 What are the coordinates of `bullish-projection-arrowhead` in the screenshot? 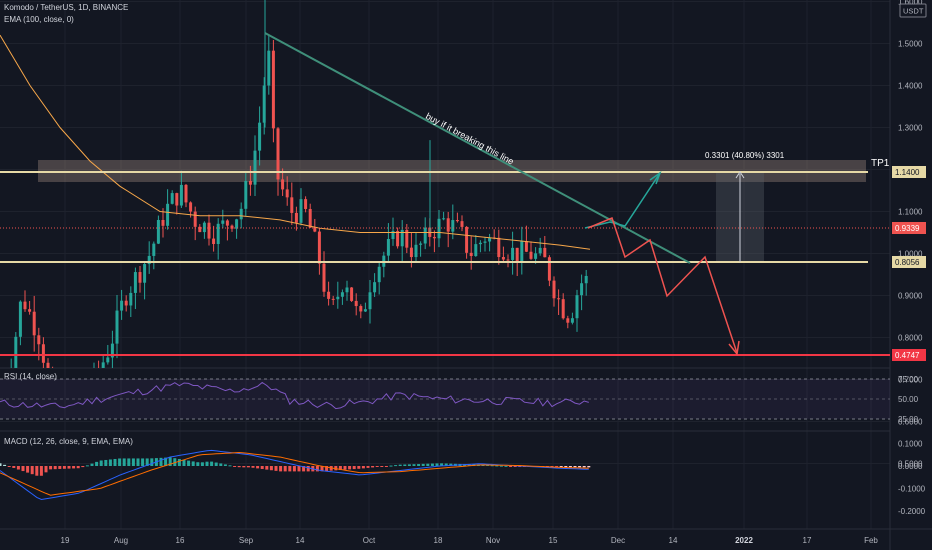 It's located at (655, 178).